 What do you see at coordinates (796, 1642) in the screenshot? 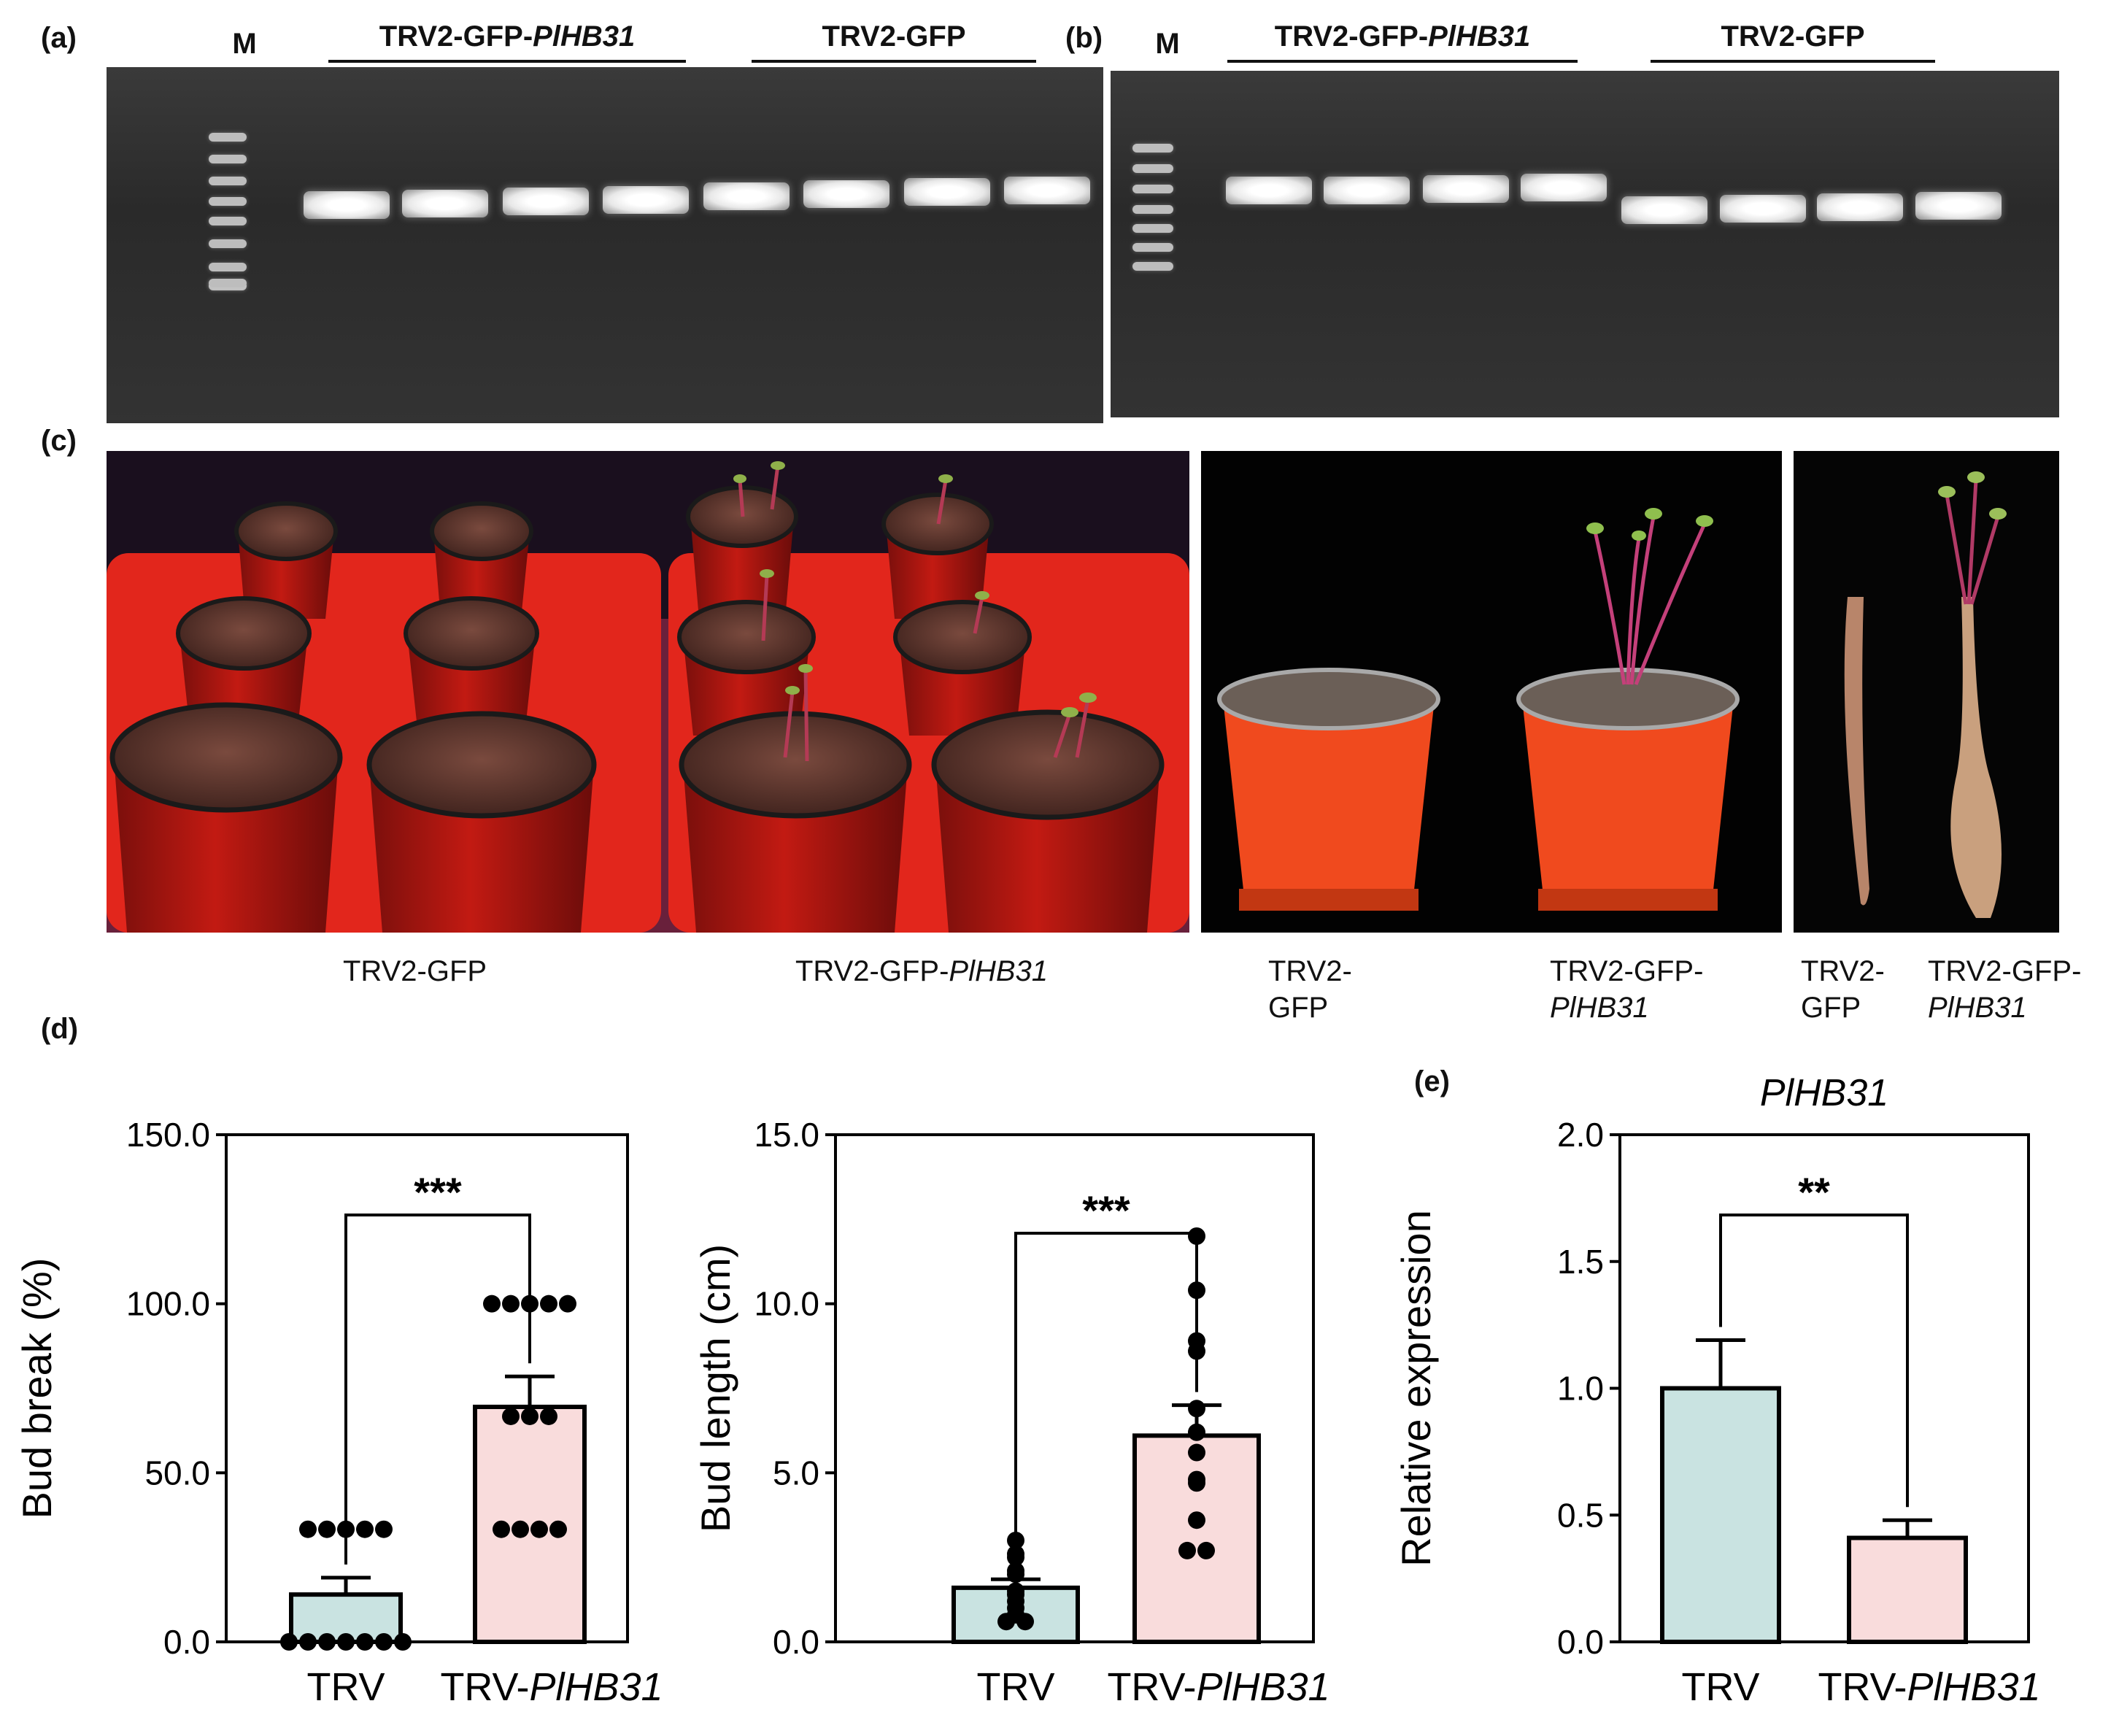
I see `chart2-ytick-label: 0.0` at bounding box center [796, 1642].